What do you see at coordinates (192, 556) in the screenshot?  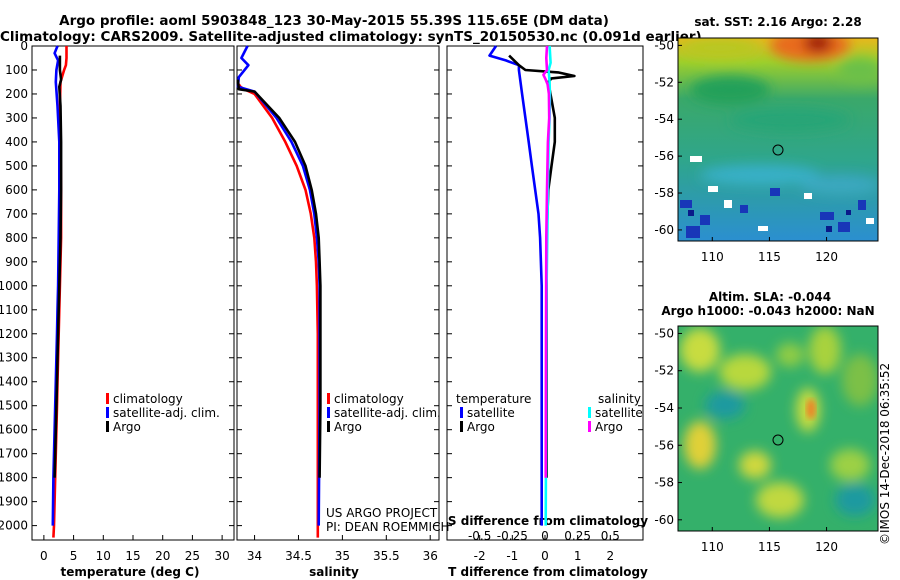 I see `temperature-xtick-label: 25` at bounding box center [192, 556].